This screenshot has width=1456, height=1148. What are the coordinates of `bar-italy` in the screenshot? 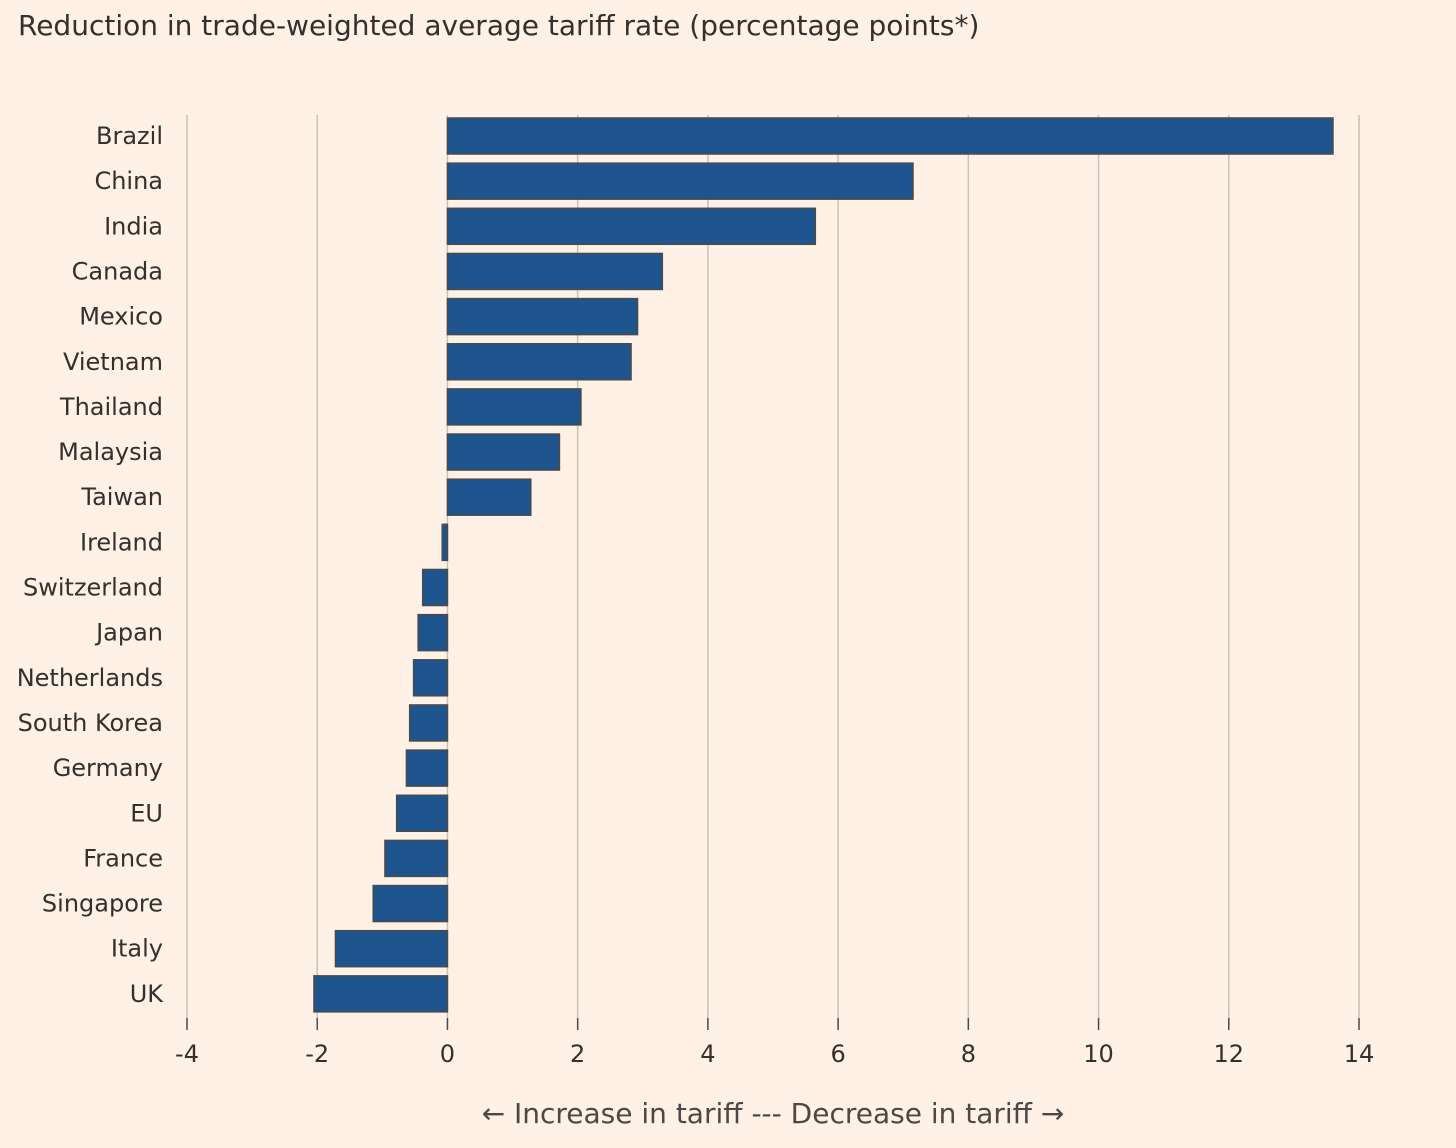 It's located at (391, 948).